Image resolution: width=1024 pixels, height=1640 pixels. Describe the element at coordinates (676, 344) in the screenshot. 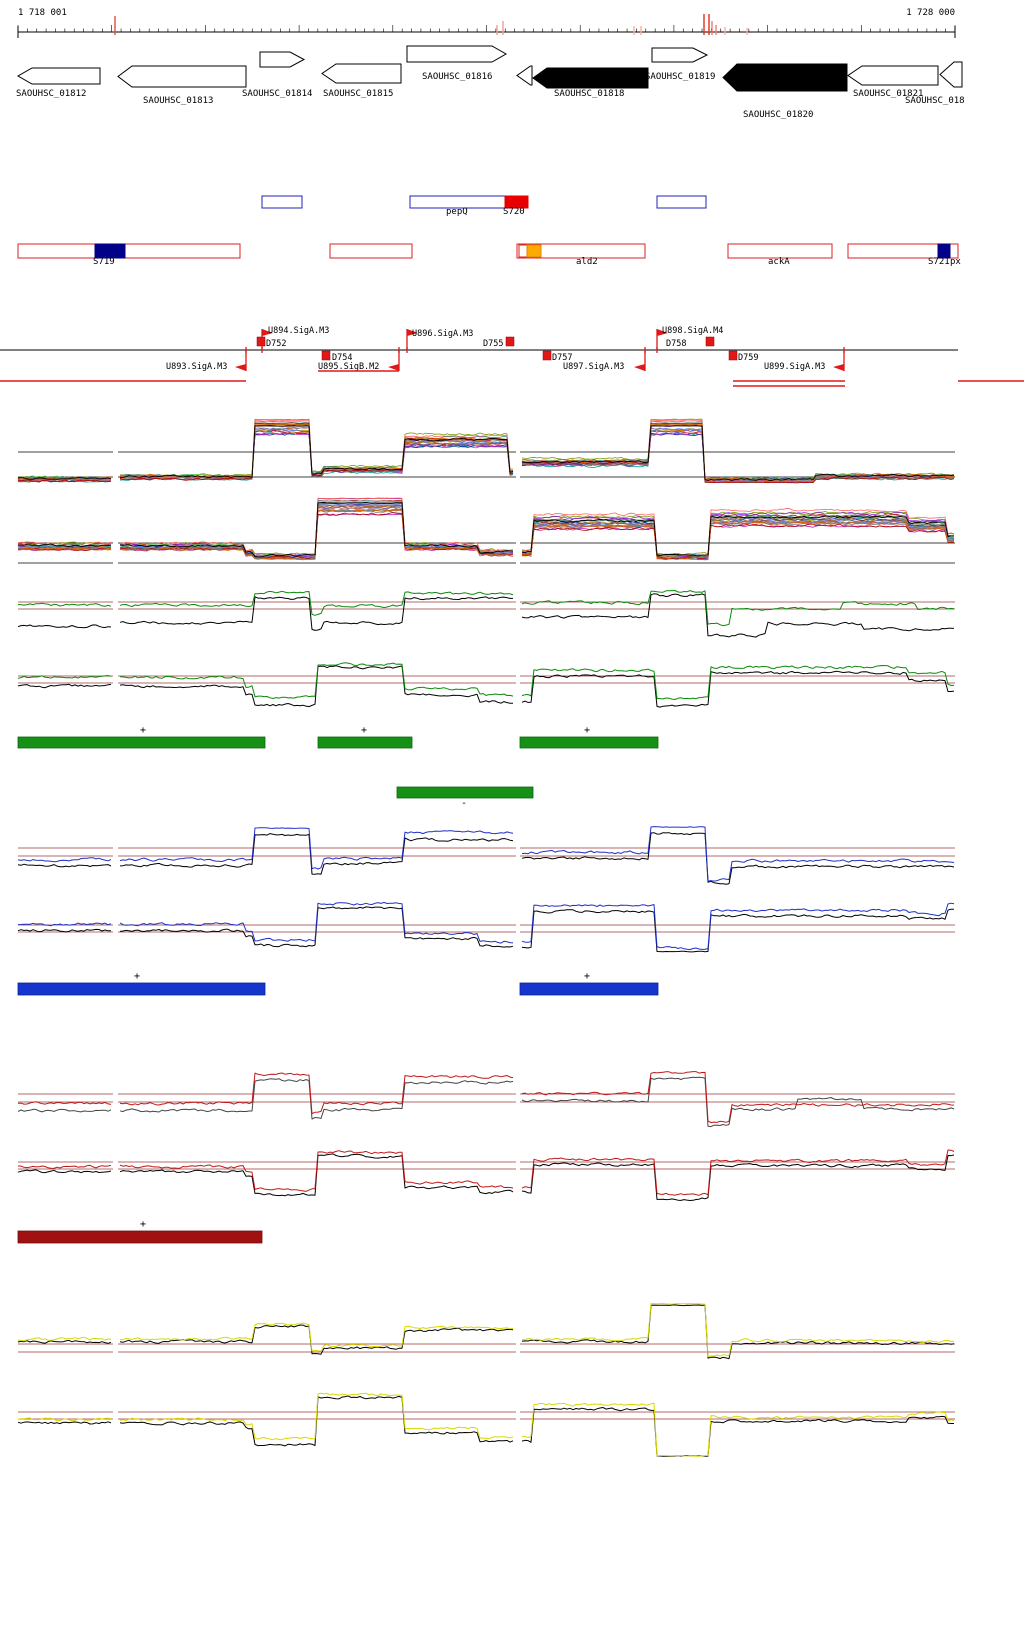

I see `terminator-label: D758` at that location.